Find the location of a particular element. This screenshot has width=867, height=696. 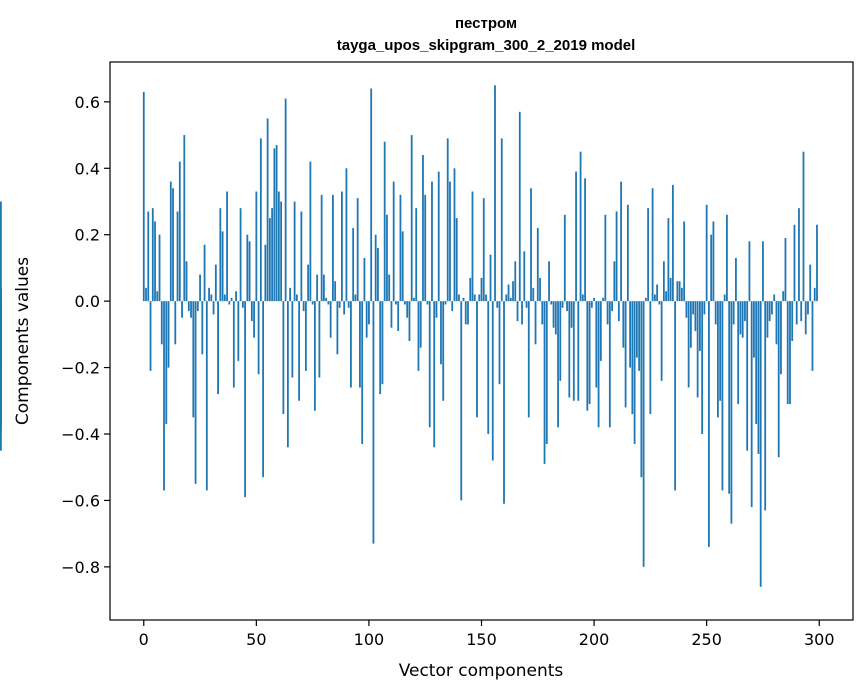

x-axis-label: Vector components is located at coordinates (481, 671).